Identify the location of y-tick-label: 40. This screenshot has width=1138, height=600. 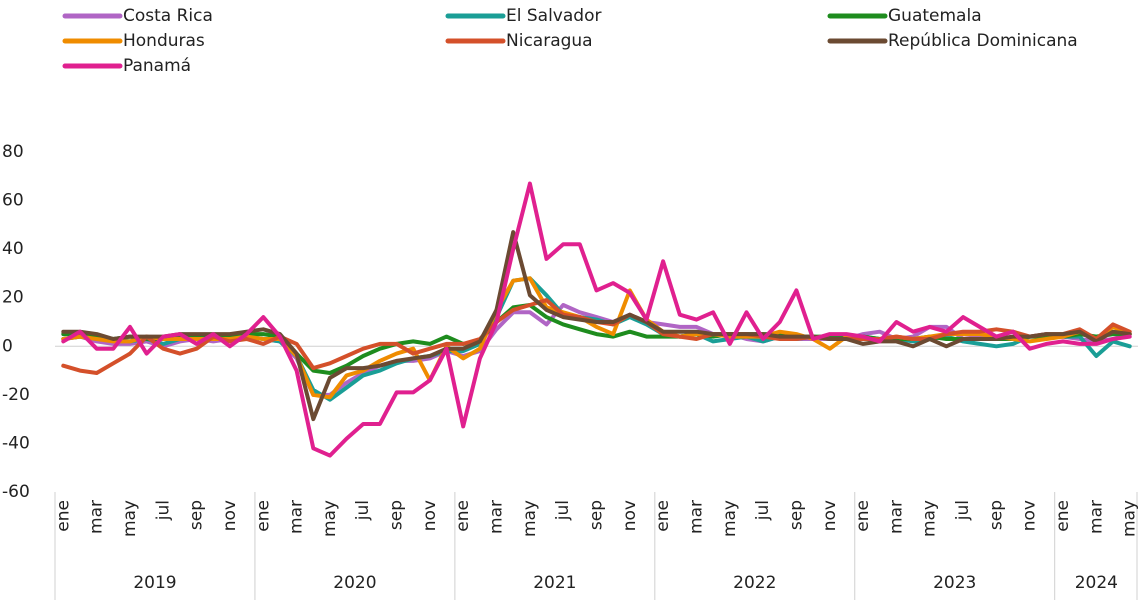
(13, 249).